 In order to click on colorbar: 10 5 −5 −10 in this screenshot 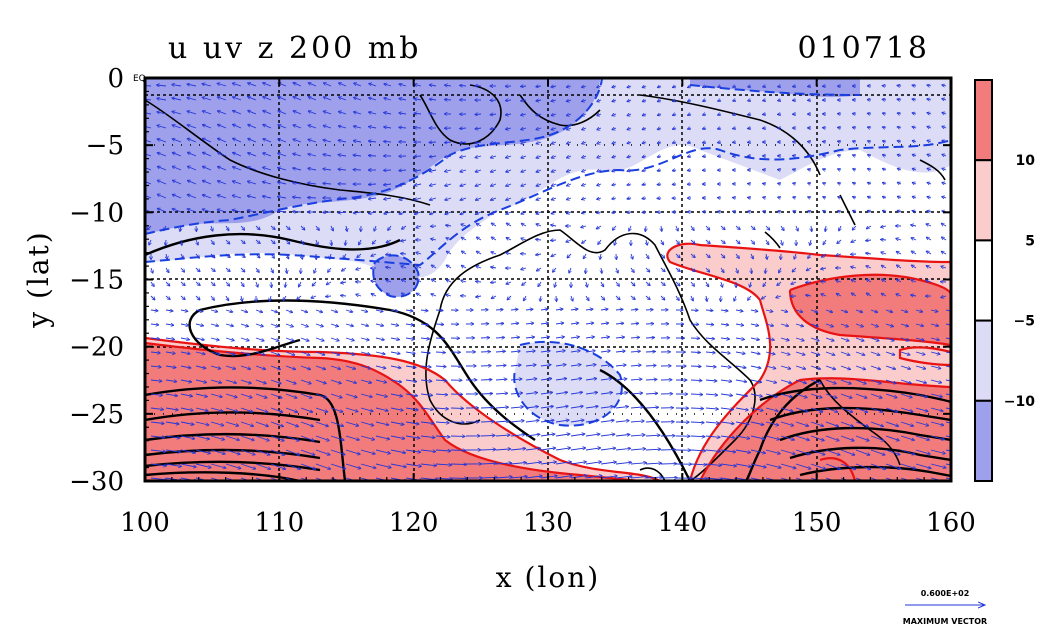, I will do `click(1004, 280)`.